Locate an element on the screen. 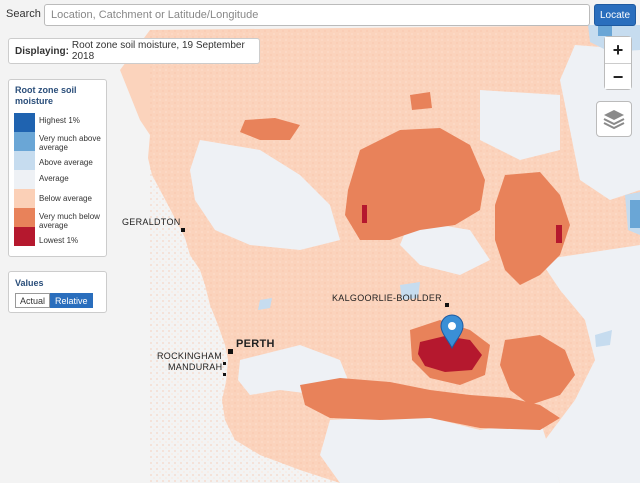 This screenshot has width=640, height=483. legend-swatch-highest is located at coordinates (24, 122).